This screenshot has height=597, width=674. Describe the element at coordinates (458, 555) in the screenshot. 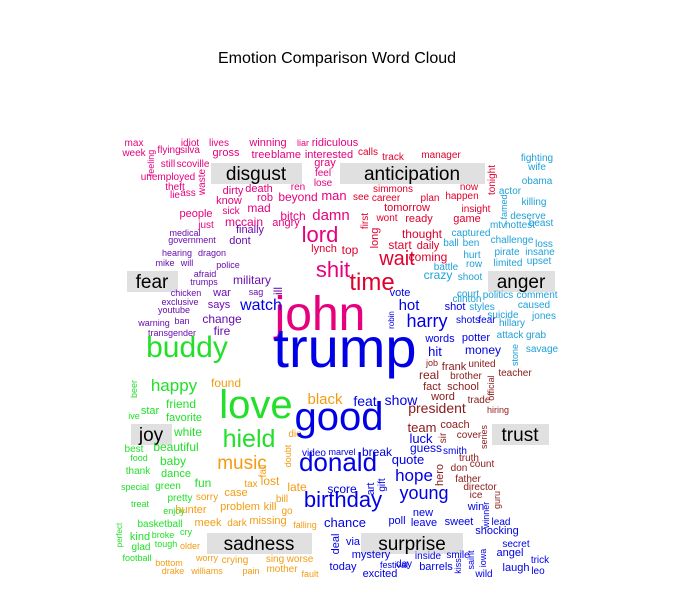

I see `word-smile: smile` at that location.